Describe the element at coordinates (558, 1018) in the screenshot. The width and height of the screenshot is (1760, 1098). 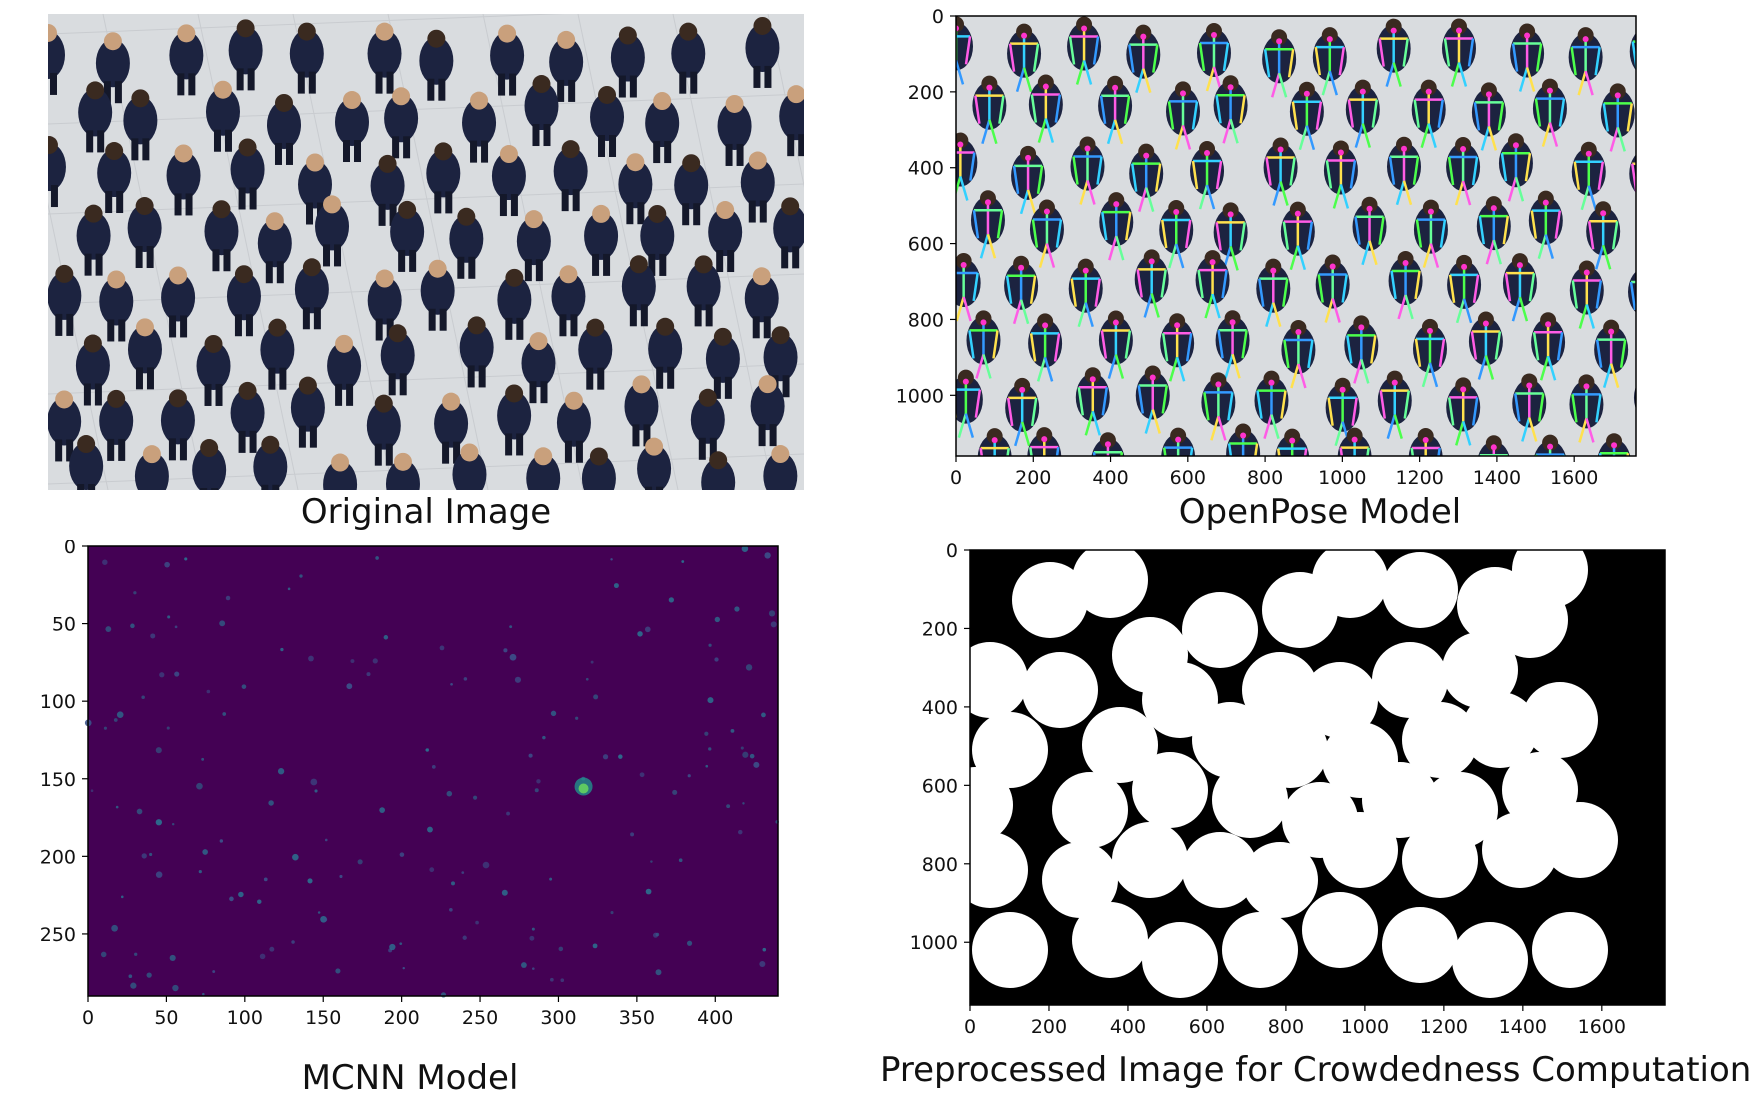
I see `x-tick-label: 300` at that location.